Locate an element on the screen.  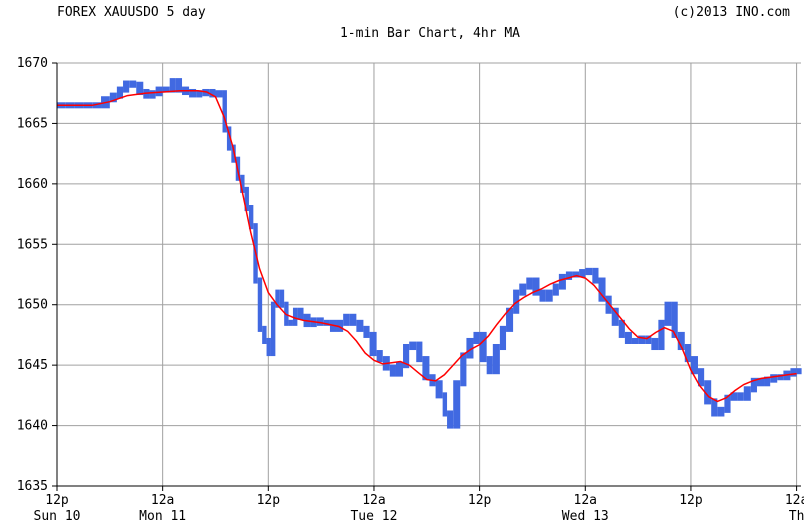
y-tick-label: 1650 is located at coordinates (32, 305).